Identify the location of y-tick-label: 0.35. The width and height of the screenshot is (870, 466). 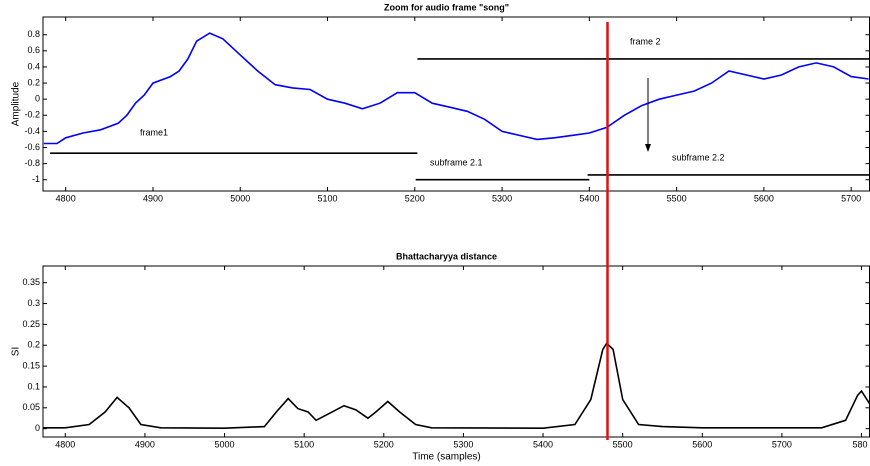
(31, 282).